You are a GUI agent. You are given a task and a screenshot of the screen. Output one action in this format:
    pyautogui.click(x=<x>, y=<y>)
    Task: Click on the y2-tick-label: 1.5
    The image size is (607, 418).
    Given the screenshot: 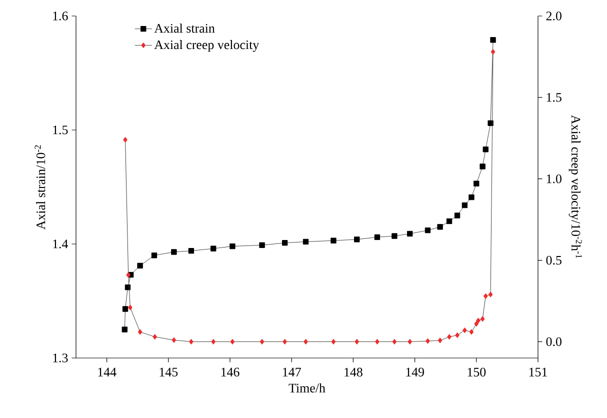 What is the action you would take?
    pyautogui.click(x=554, y=97)
    